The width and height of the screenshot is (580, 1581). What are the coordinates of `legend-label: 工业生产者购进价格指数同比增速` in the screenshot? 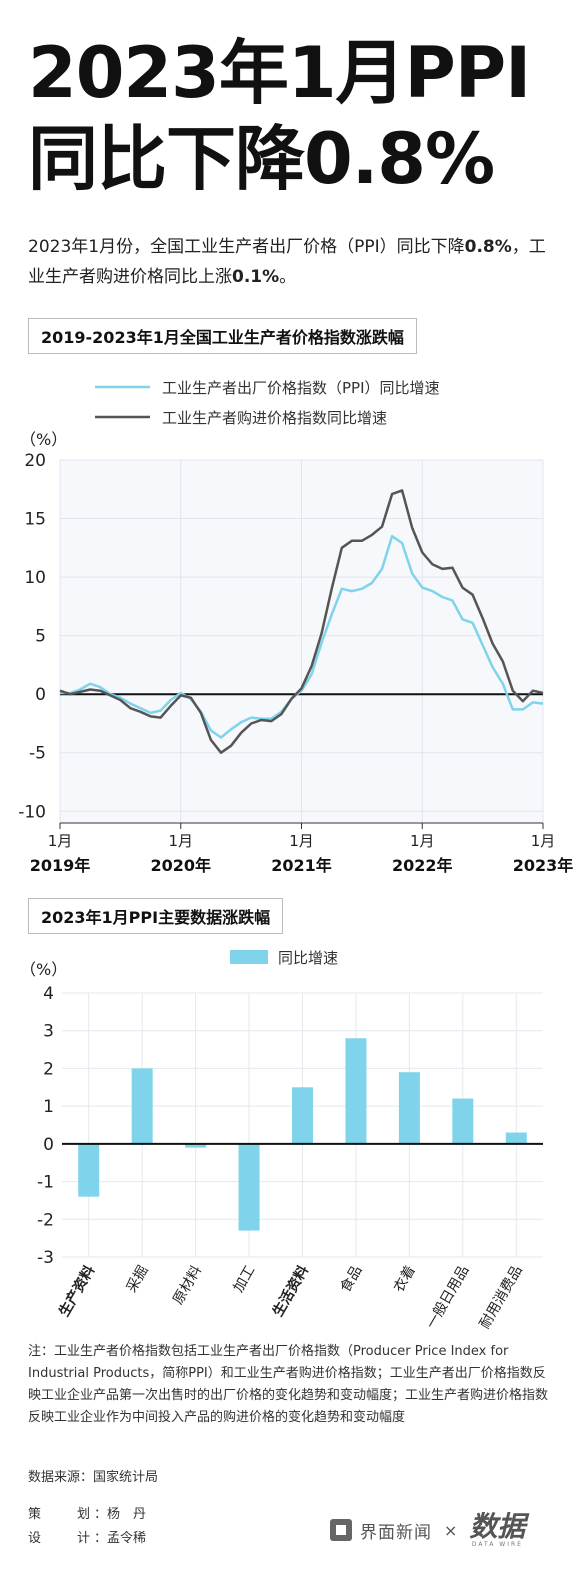 It's located at (274, 418).